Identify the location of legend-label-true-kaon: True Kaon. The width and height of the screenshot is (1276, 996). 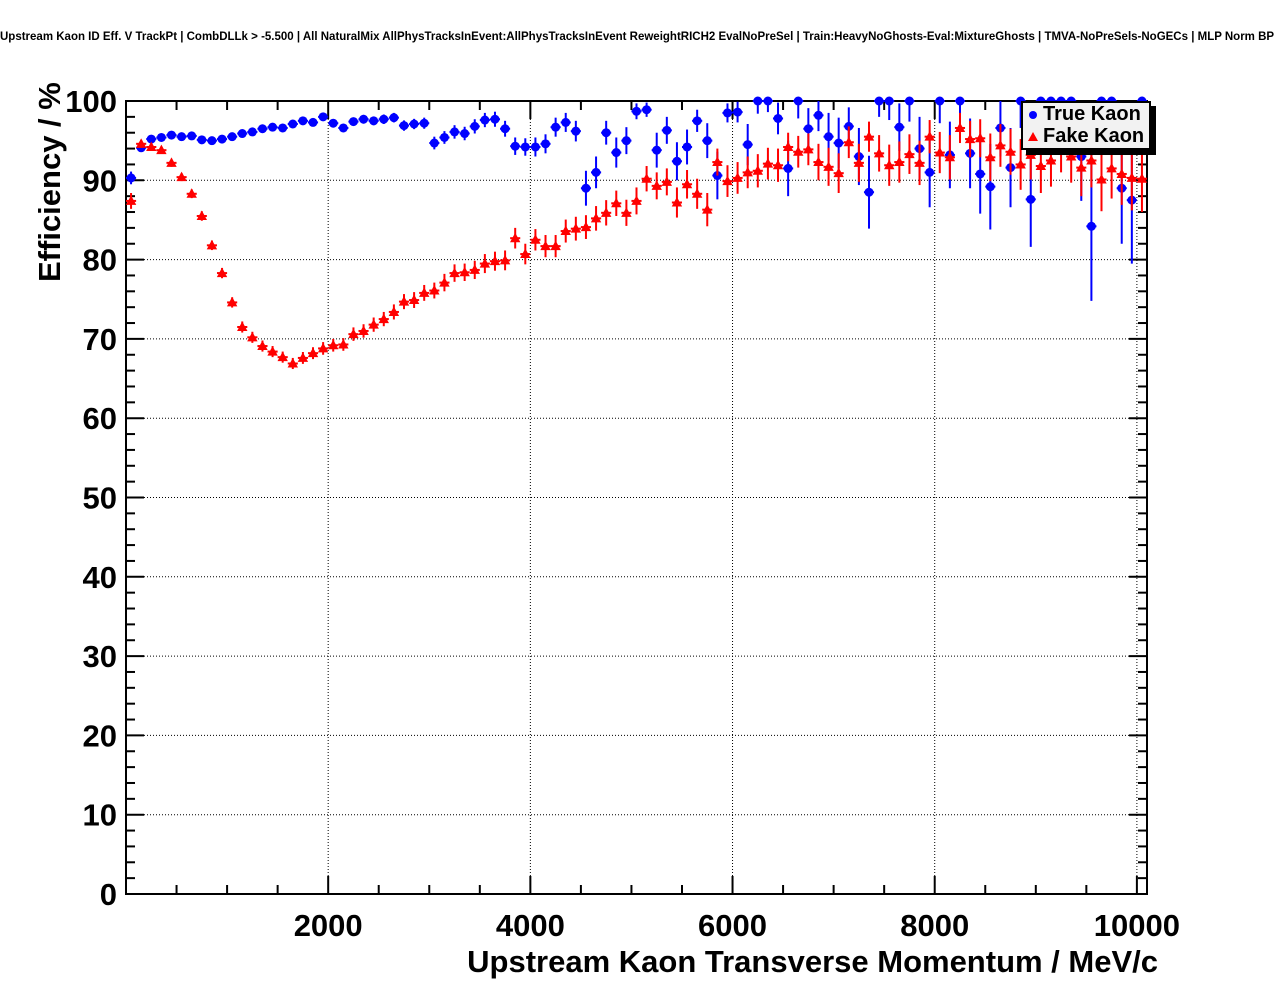
(1092, 114).